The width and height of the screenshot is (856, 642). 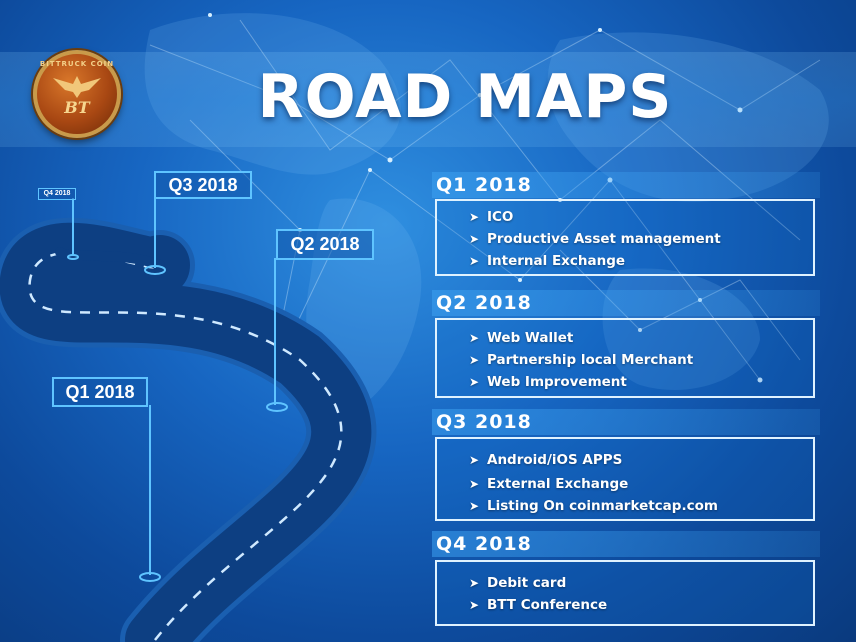 What do you see at coordinates (549, 484) in the screenshot?
I see `list-item: ➤ External Exchange` at bounding box center [549, 484].